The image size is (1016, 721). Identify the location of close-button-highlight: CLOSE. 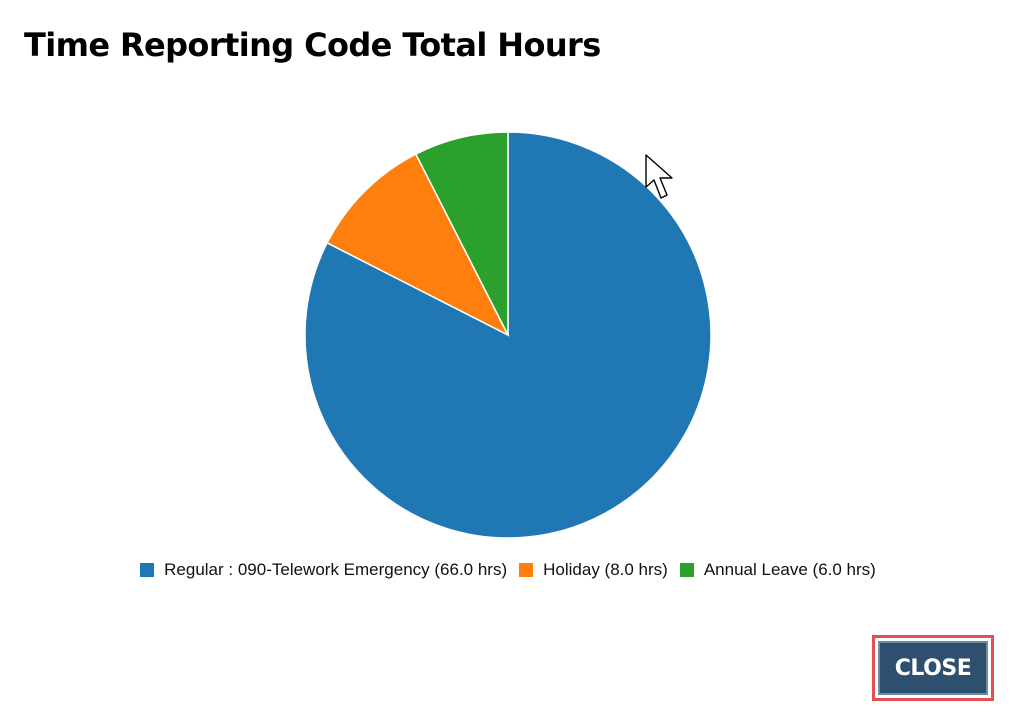
(933, 668).